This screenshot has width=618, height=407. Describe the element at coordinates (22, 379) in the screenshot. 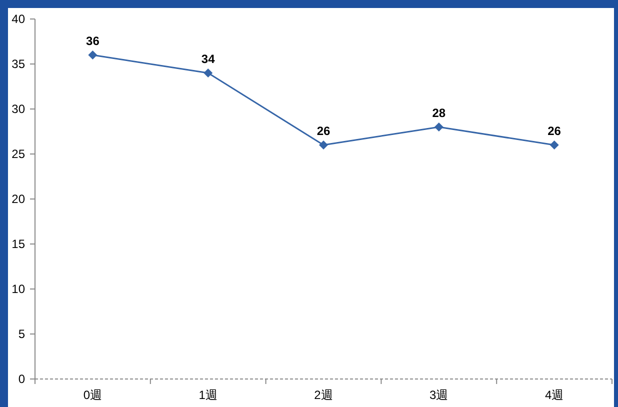

I see `y-tick-label: 0` at that location.